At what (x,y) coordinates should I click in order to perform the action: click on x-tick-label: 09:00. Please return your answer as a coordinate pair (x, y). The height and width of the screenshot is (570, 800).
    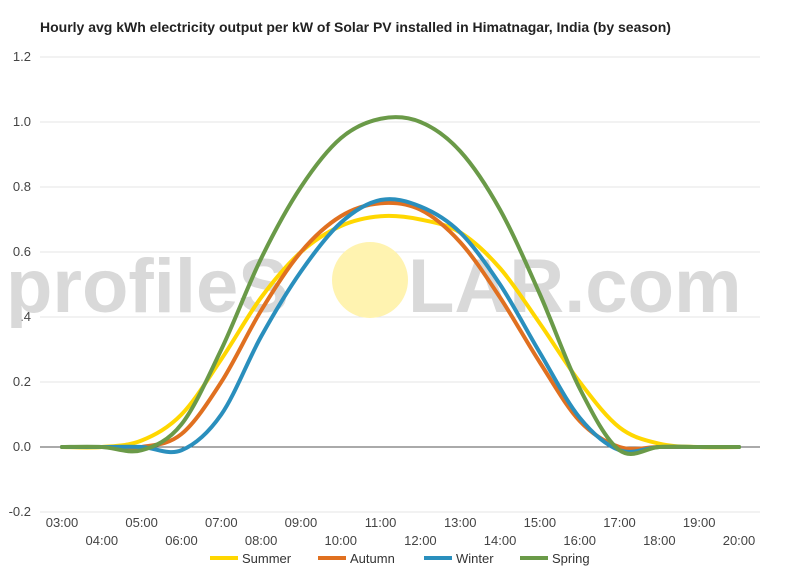
    Looking at the image, I should click on (301, 522).